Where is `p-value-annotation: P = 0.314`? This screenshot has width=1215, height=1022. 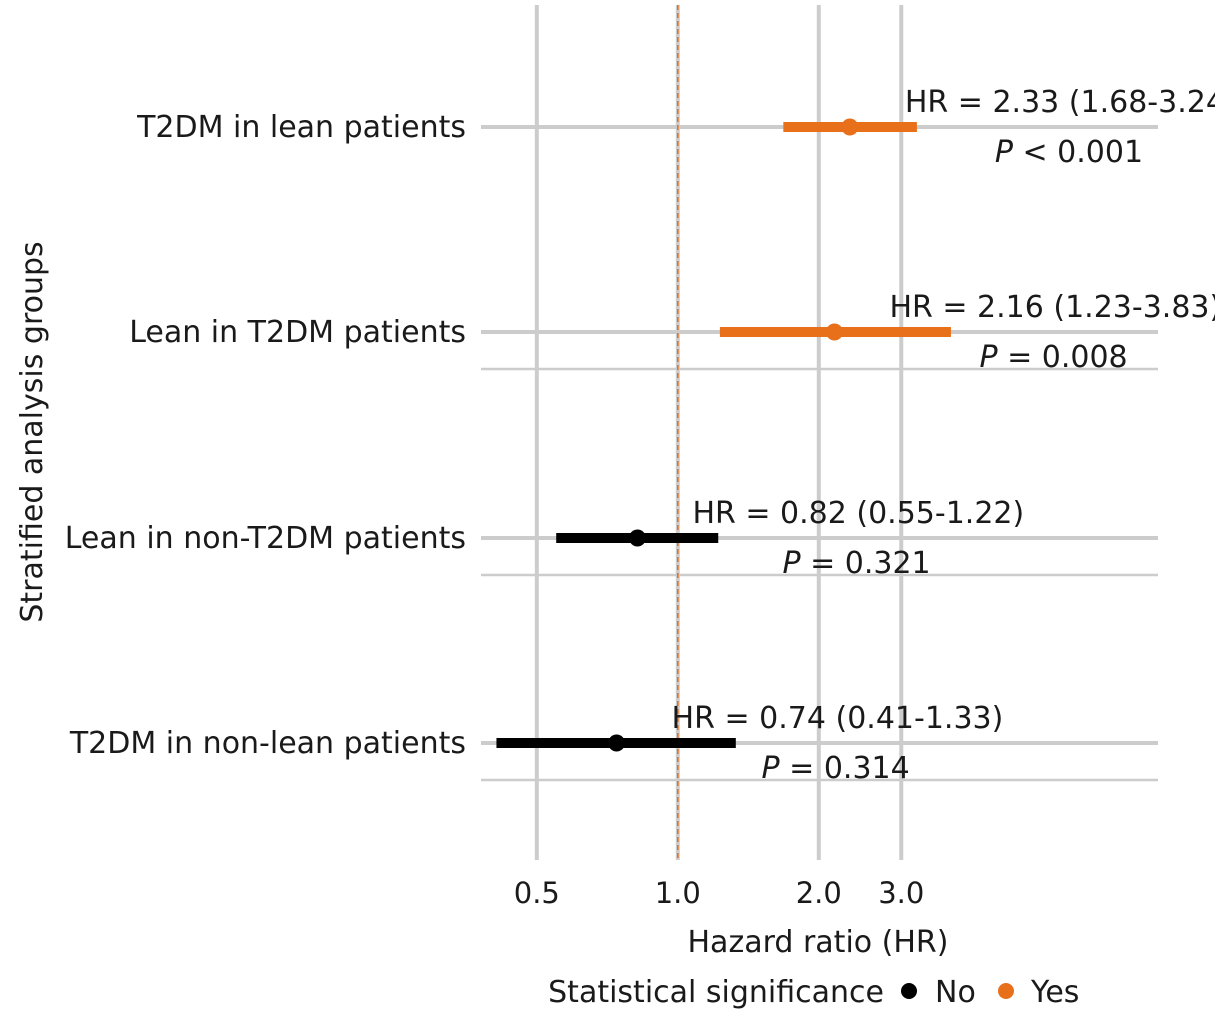
p-value-annotation: P = 0.314 is located at coordinates (836, 768).